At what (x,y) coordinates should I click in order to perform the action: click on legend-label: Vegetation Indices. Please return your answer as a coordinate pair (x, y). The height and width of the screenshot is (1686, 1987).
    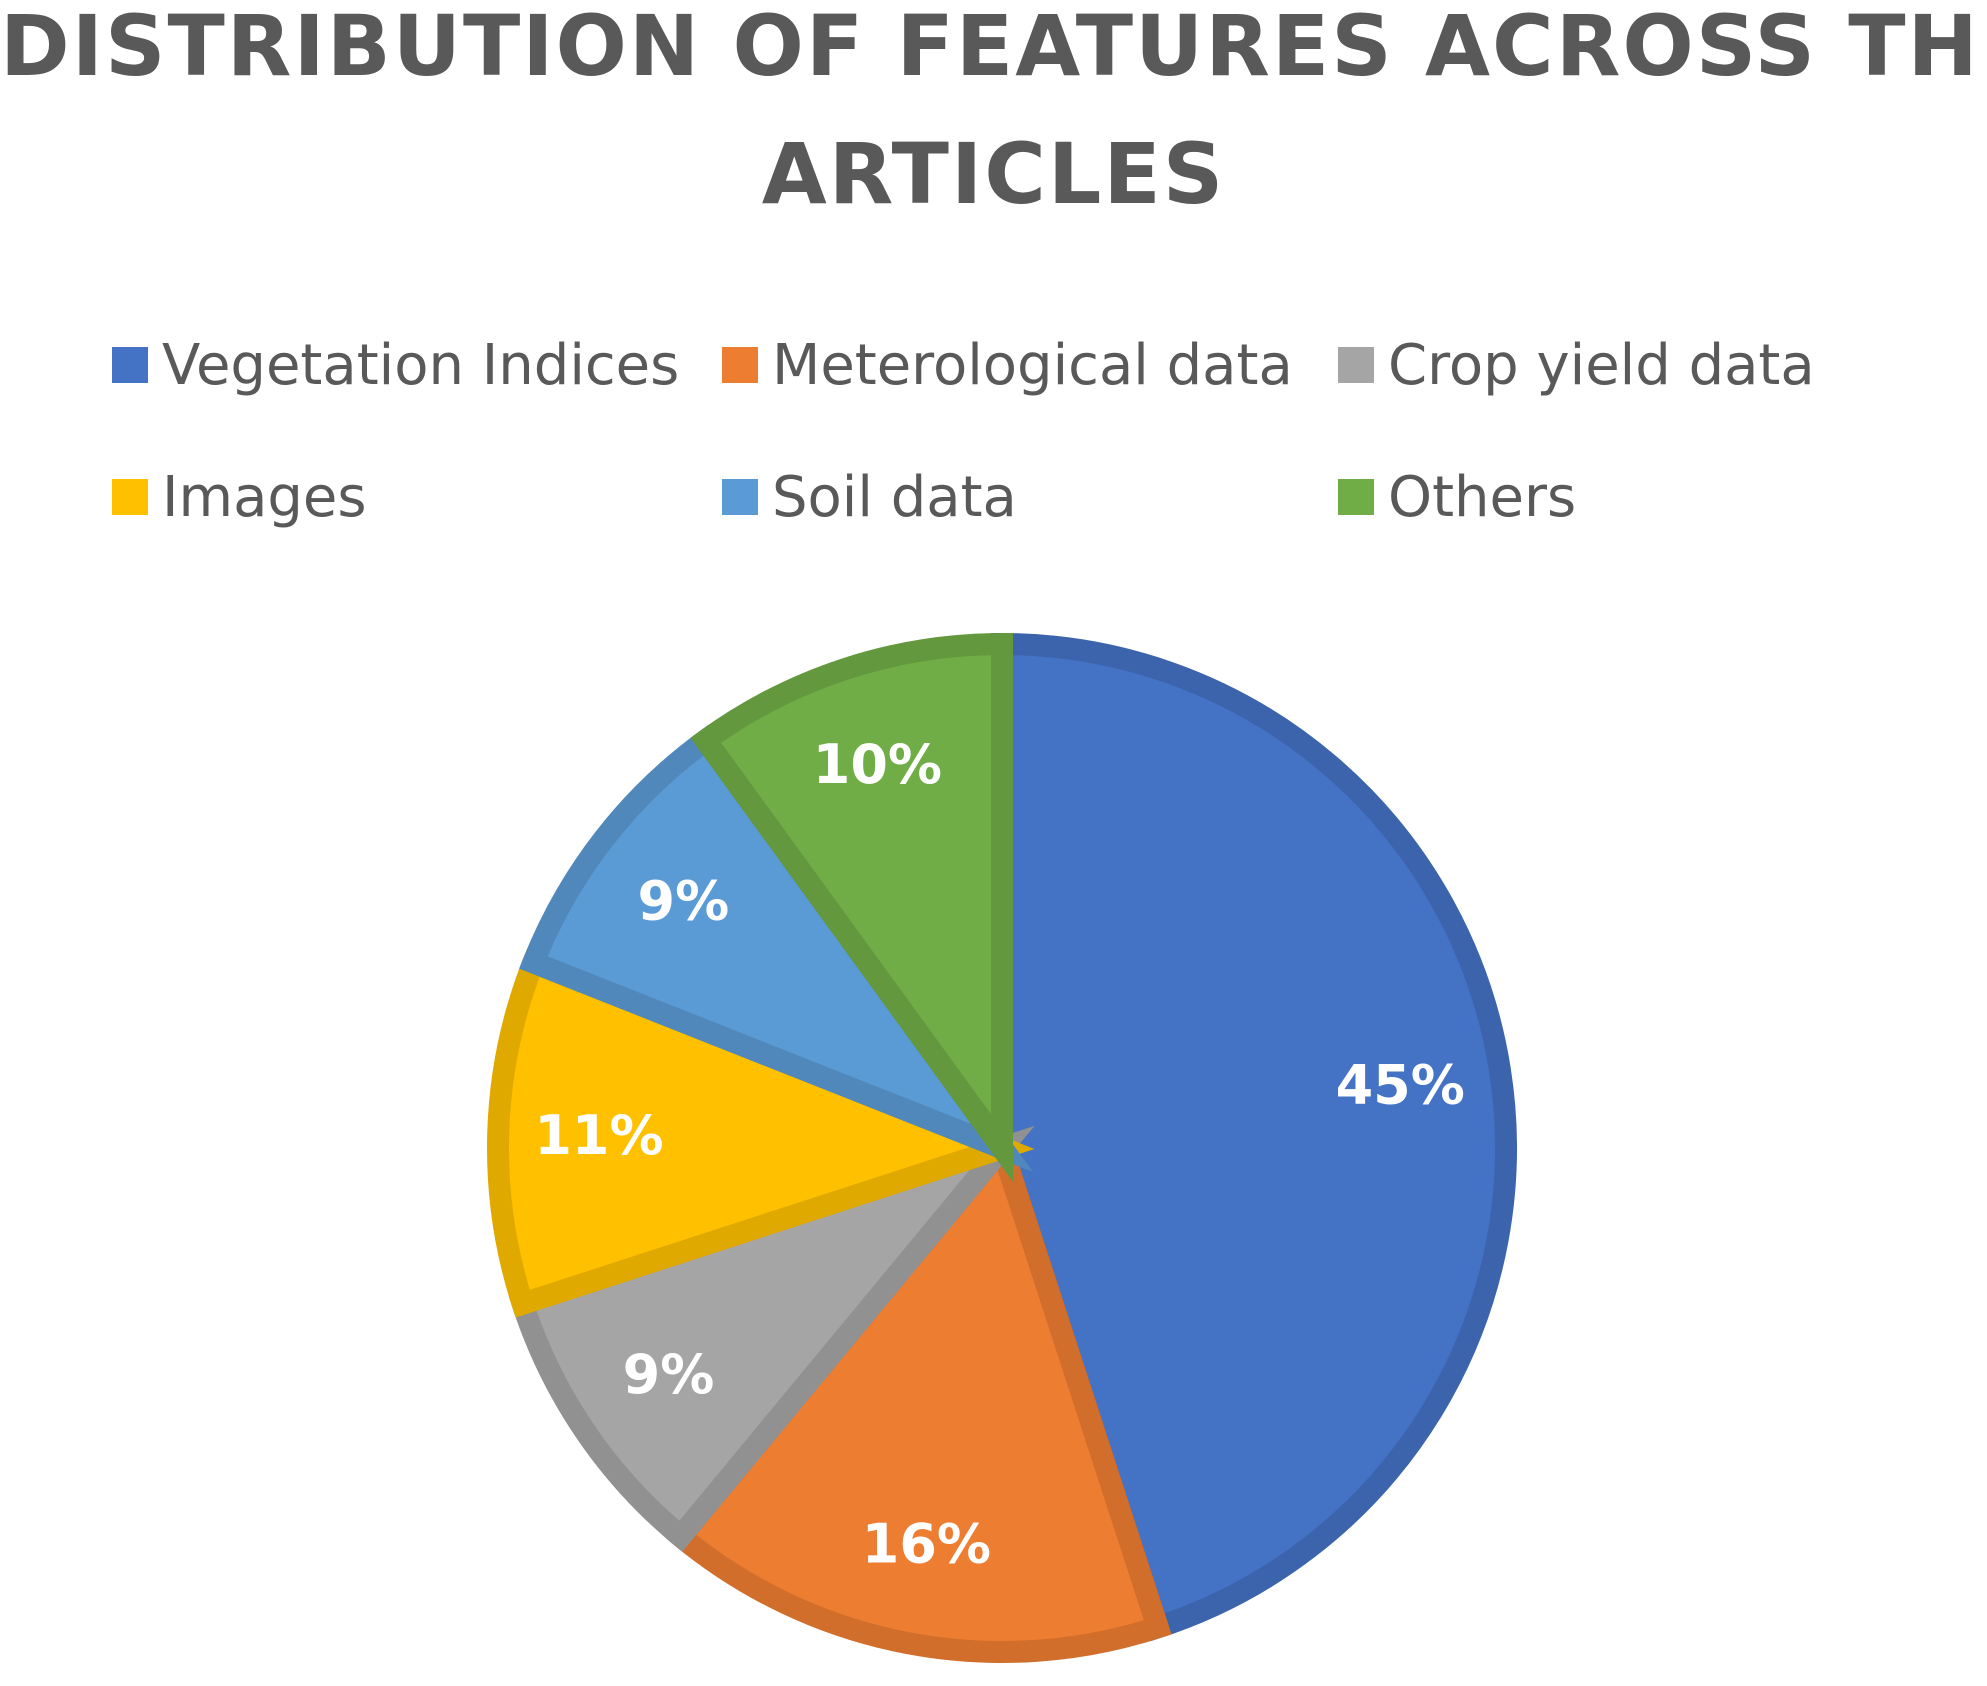
    Looking at the image, I should click on (421, 365).